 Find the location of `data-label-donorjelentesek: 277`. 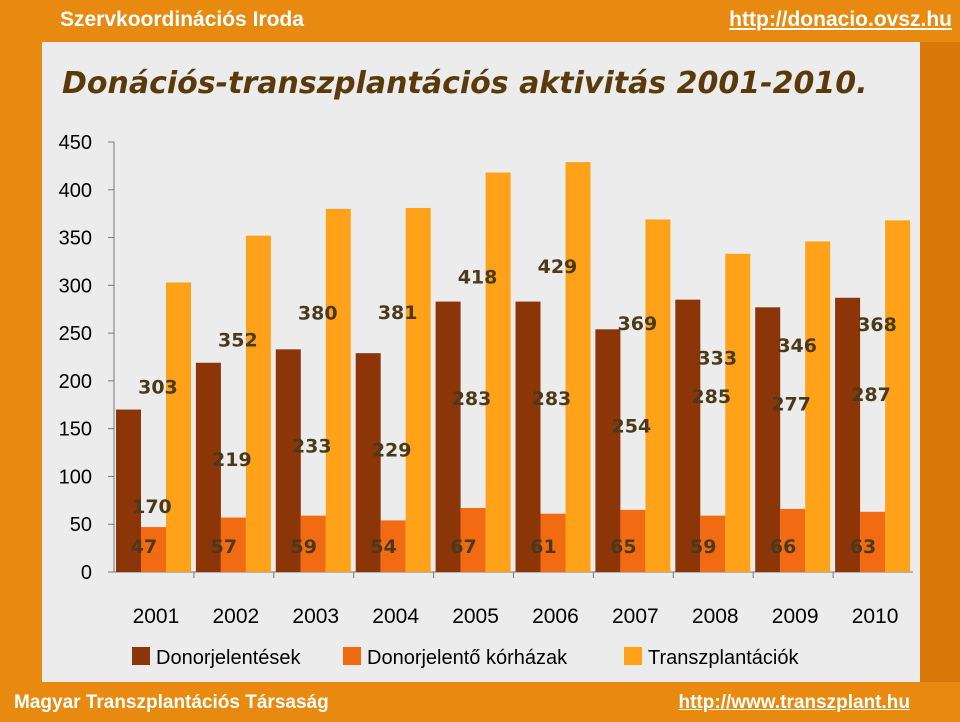

data-label-donorjelentesek: 277 is located at coordinates (791, 405).